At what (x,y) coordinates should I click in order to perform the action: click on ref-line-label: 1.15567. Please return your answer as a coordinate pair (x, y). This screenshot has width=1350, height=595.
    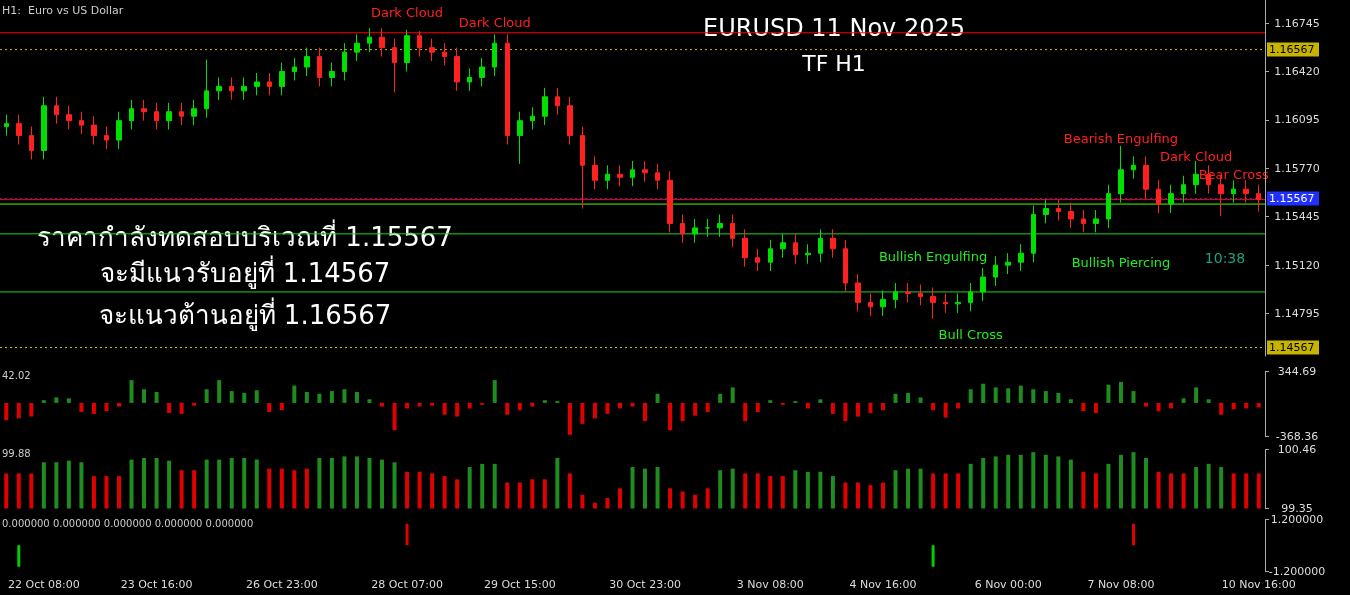
    Looking at the image, I should click on (1292, 199).